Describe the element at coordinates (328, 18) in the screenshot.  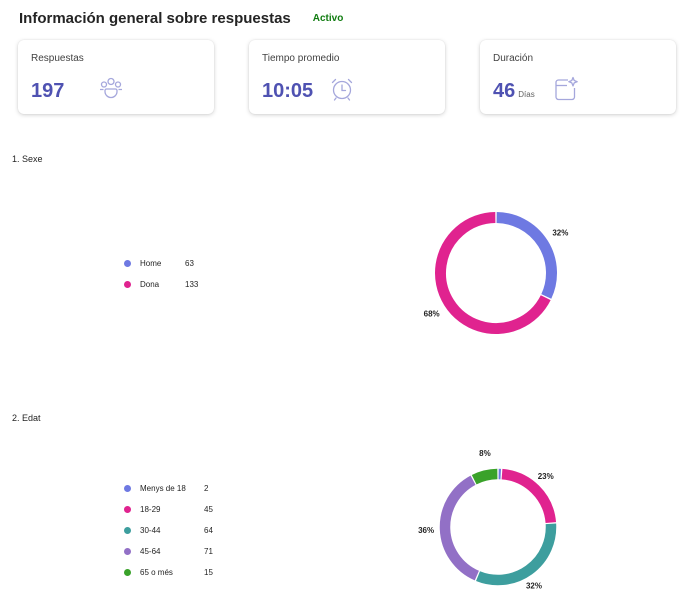
I see `status-badge: Activo` at that location.